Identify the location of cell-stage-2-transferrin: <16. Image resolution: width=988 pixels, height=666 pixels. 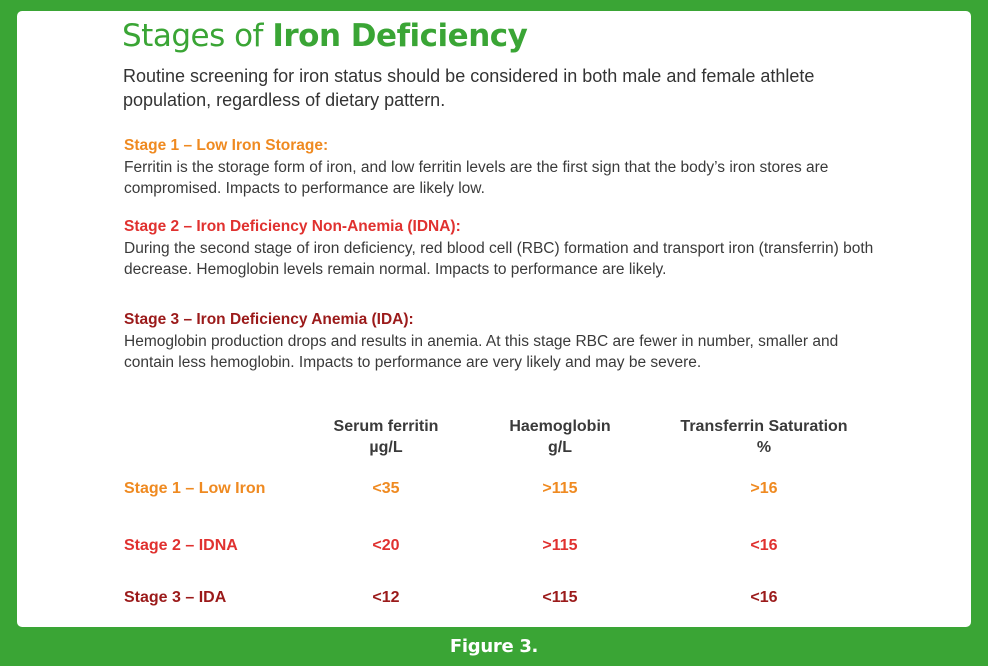
(764, 545).